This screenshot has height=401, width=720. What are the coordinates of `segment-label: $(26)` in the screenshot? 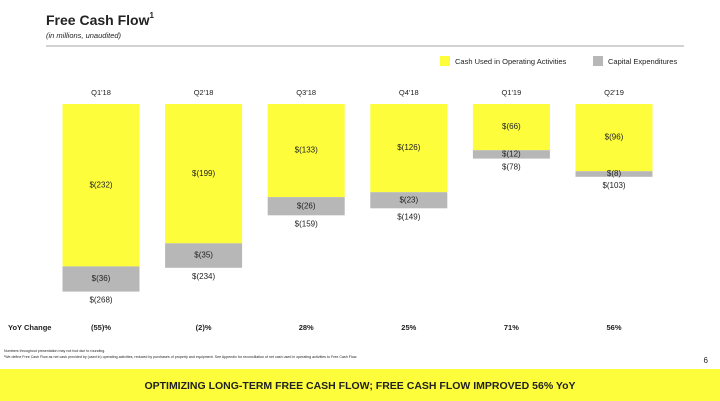 It's located at (306, 205).